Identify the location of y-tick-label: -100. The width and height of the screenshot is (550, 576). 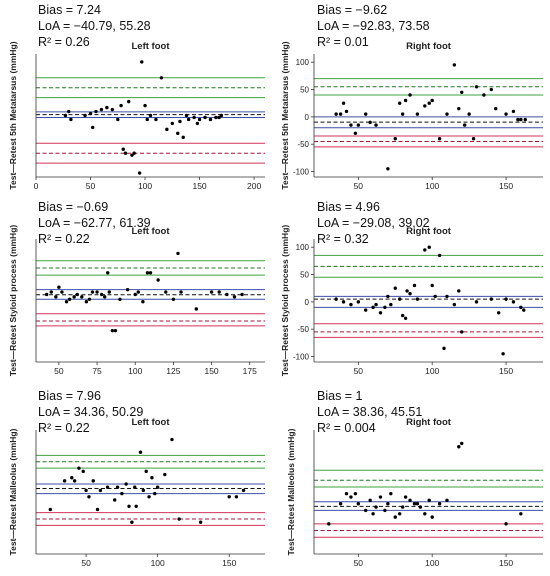
(301, 172).